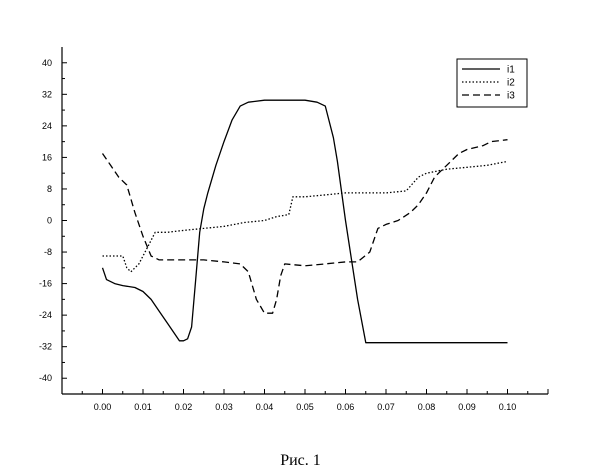 The height and width of the screenshot is (474, 601). Describe the element at coordinates (508, 407) in the screenshot. I see `x-tick-label: 0.10` at that location.